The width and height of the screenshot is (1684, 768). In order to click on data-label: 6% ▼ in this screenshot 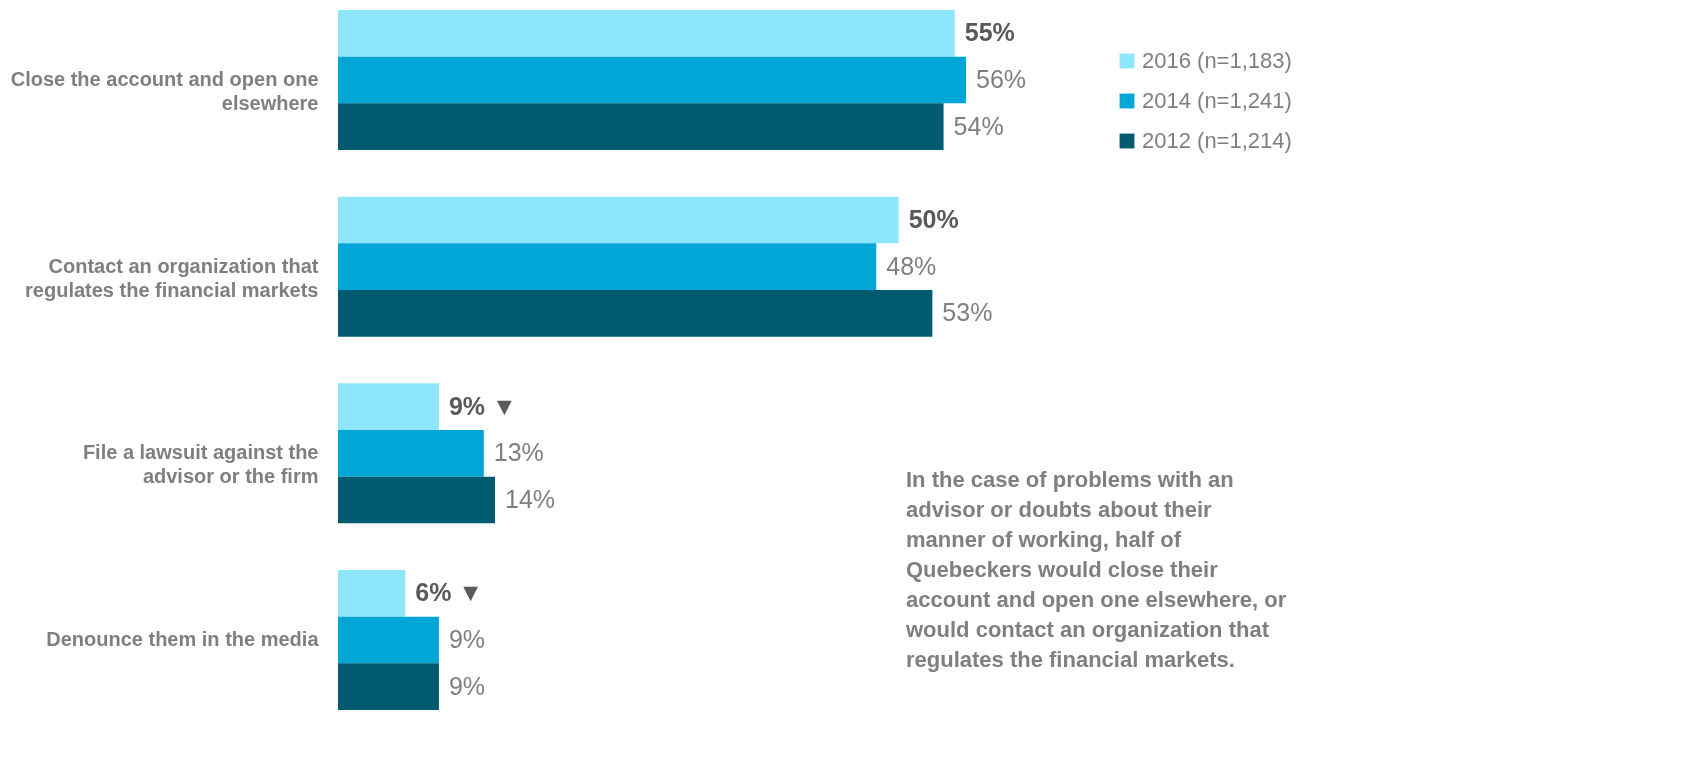, I will do `click(449, 592)`.